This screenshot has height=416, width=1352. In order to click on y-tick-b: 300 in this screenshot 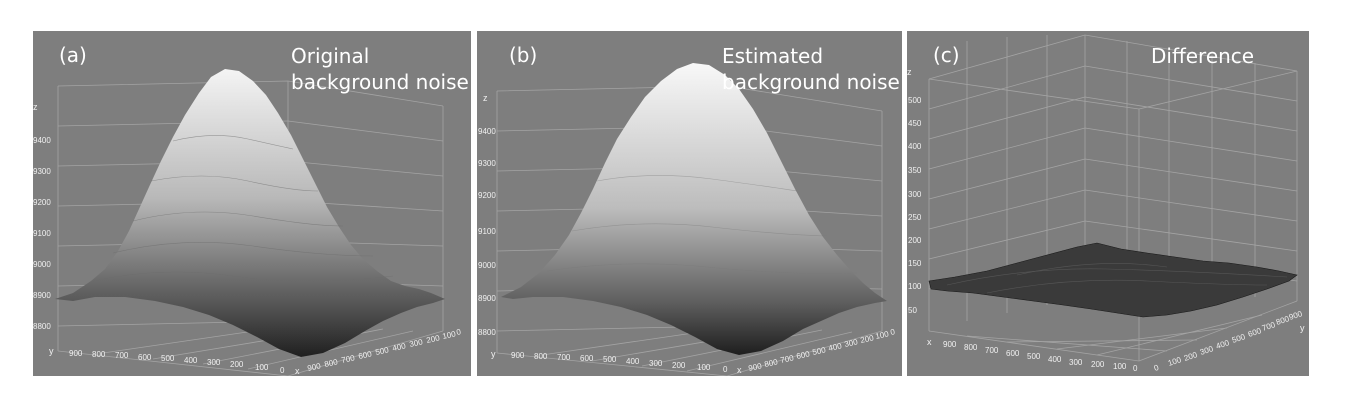, I will do `click(656, 363)`.